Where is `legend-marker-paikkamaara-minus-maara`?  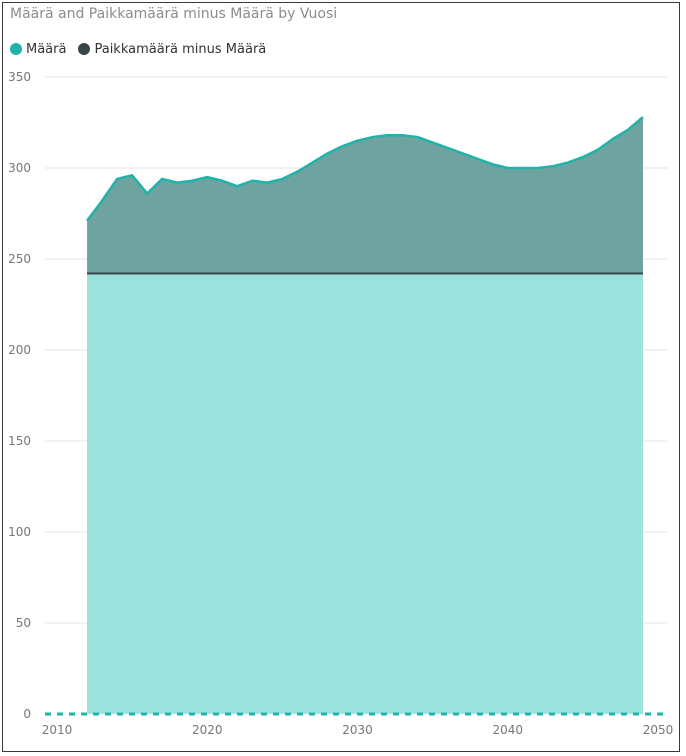 legend-marker-paikkamaara-minus-maara is located at coordinates (84, 49).